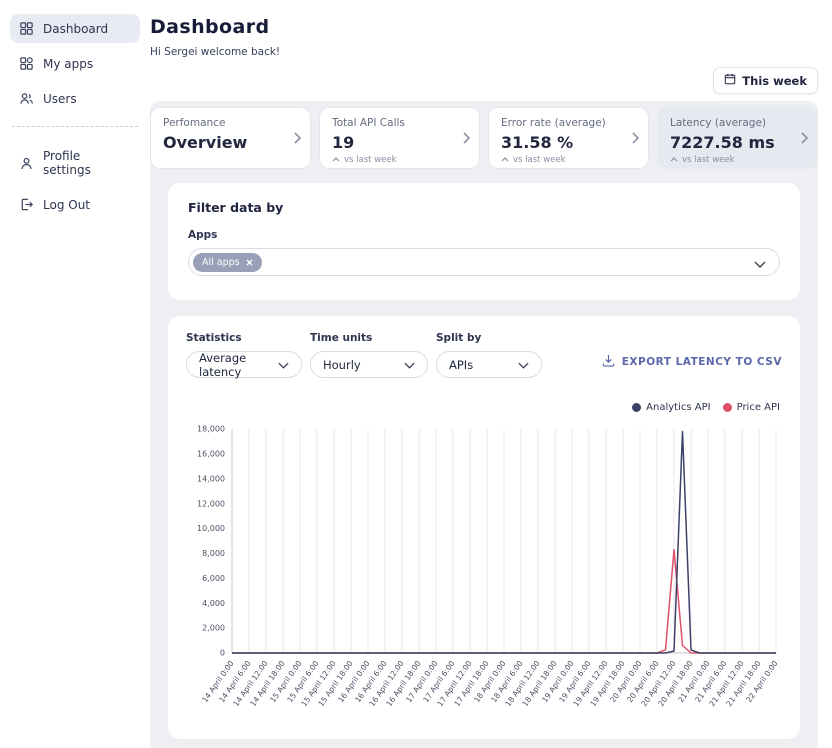  I want to click on stat-card-label: Error rate (average), so click(553, 123).